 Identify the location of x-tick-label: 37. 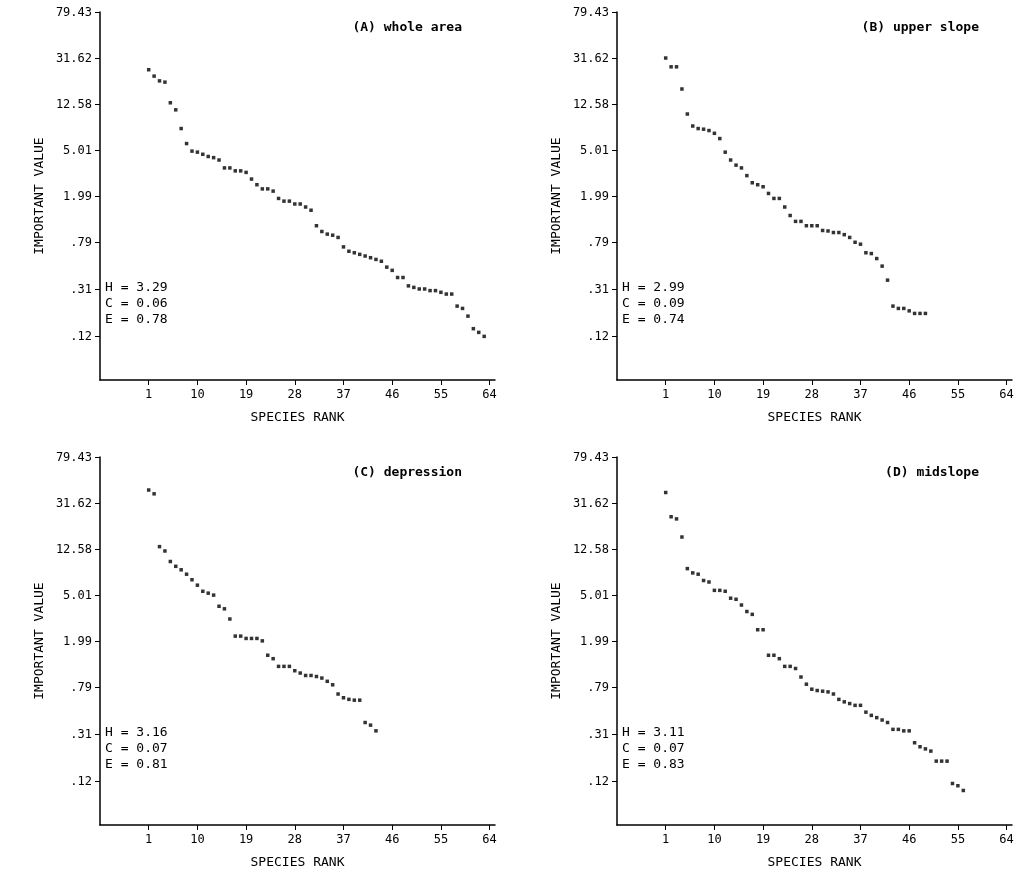
(343, 839).